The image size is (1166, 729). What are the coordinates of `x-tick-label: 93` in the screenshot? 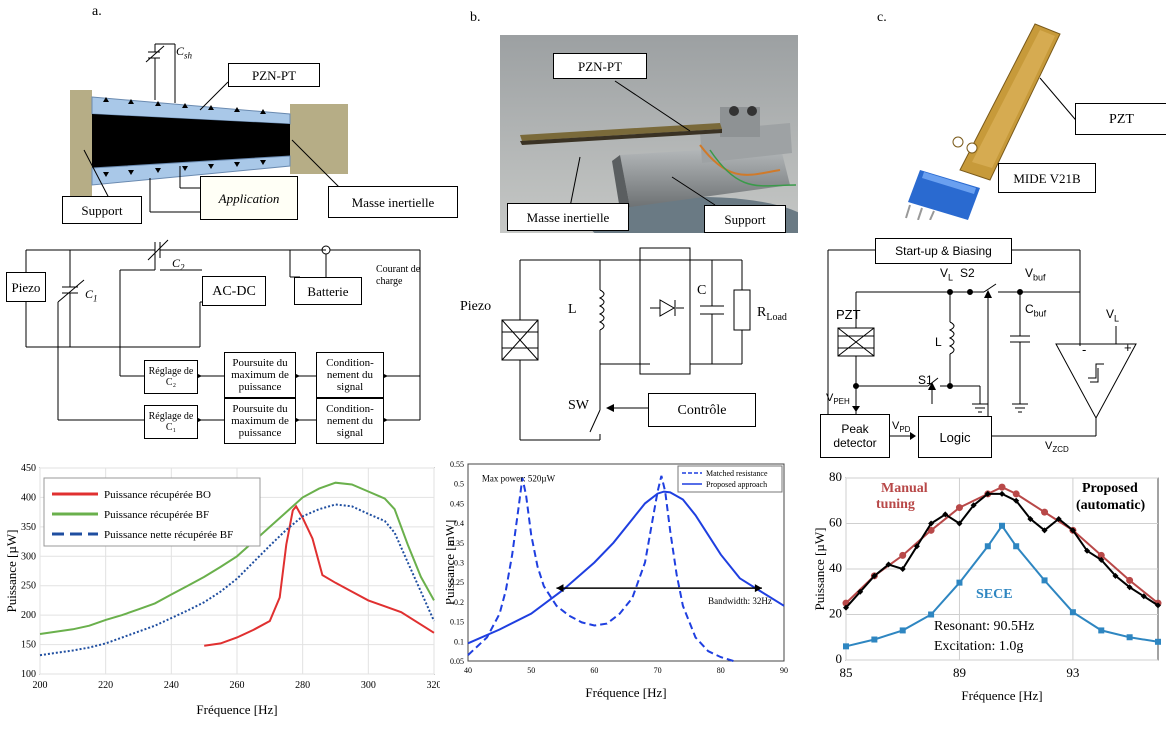 It's located at (1072, 672).